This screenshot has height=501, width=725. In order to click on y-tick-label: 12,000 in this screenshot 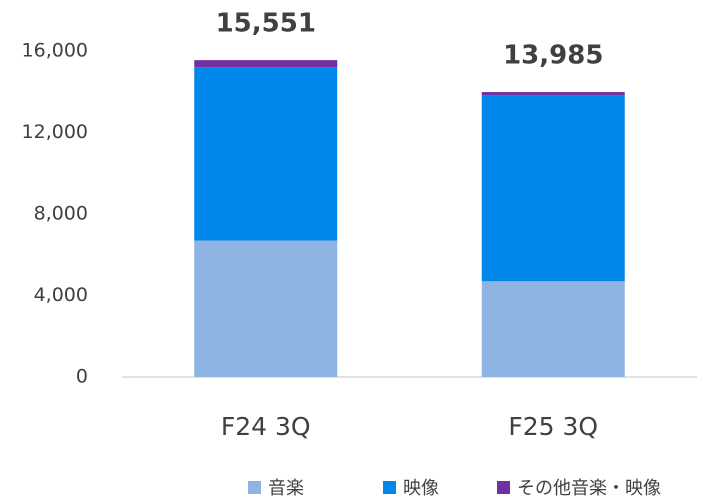, I will do `click(55, 132)`.